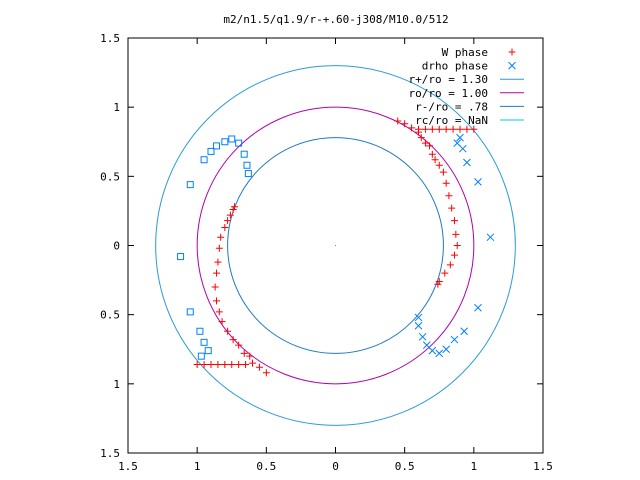  I want to click on legend-label-3: ro/ro = 1.00, so click(448, 93).